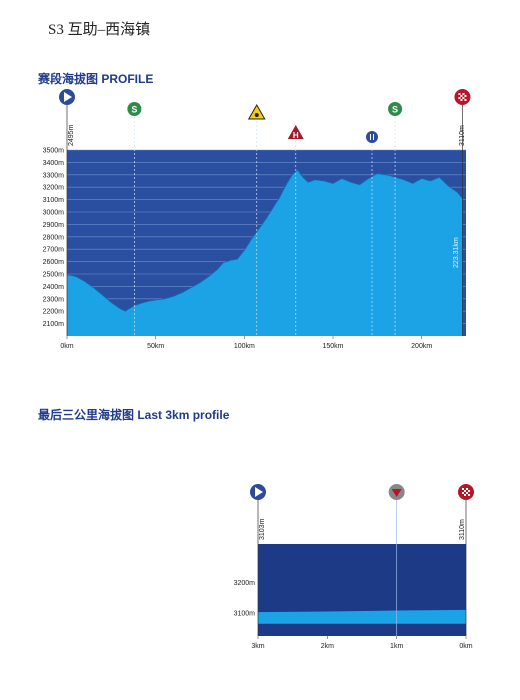 This screenshot has width=520, height=700. What do you see at coordinates (66, 346) in the screenshot?
I see `x-tick-label: 0km` at bounding box center [66, 346].